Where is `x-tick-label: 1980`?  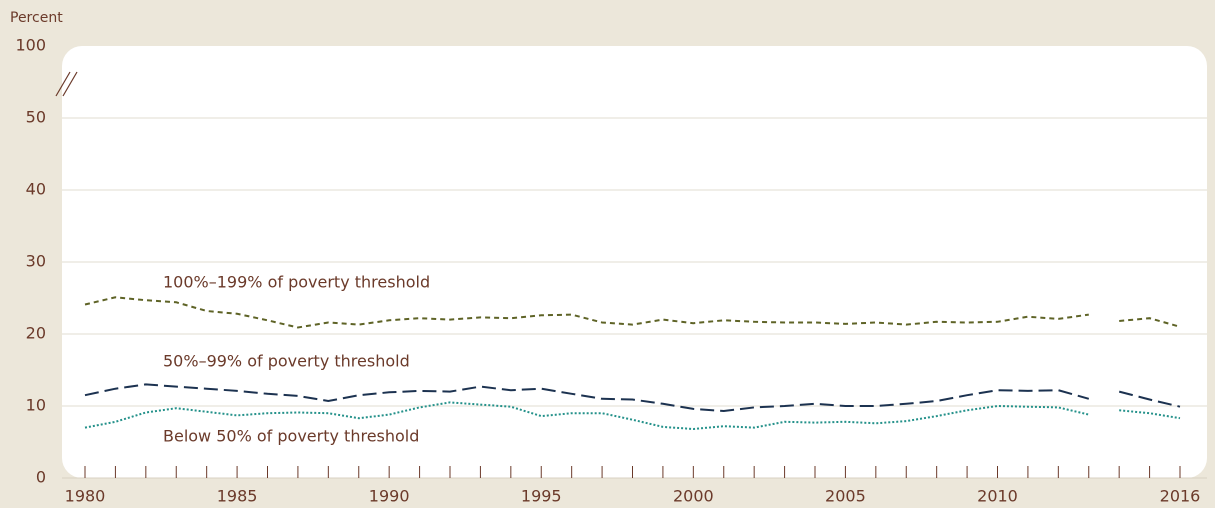 x-tick-label: 1980 is located at coordinates (85, 496).